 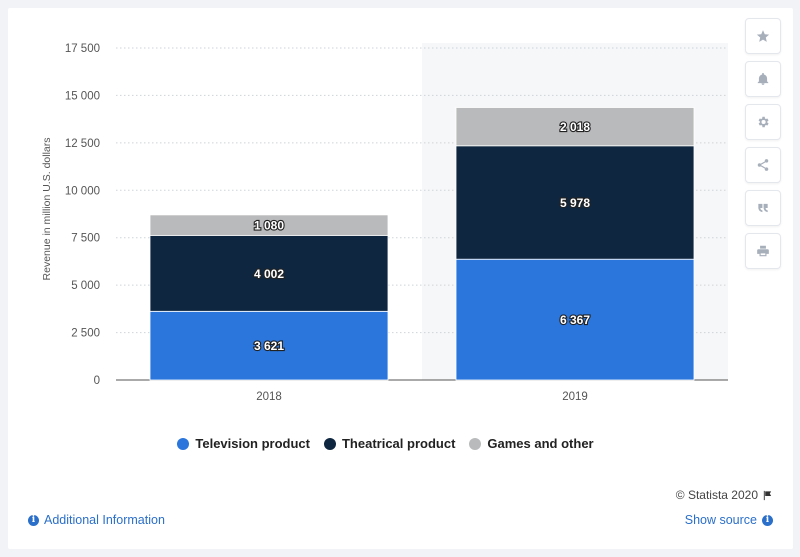 I want to click on quote-icon, so click(x=763, y=208).